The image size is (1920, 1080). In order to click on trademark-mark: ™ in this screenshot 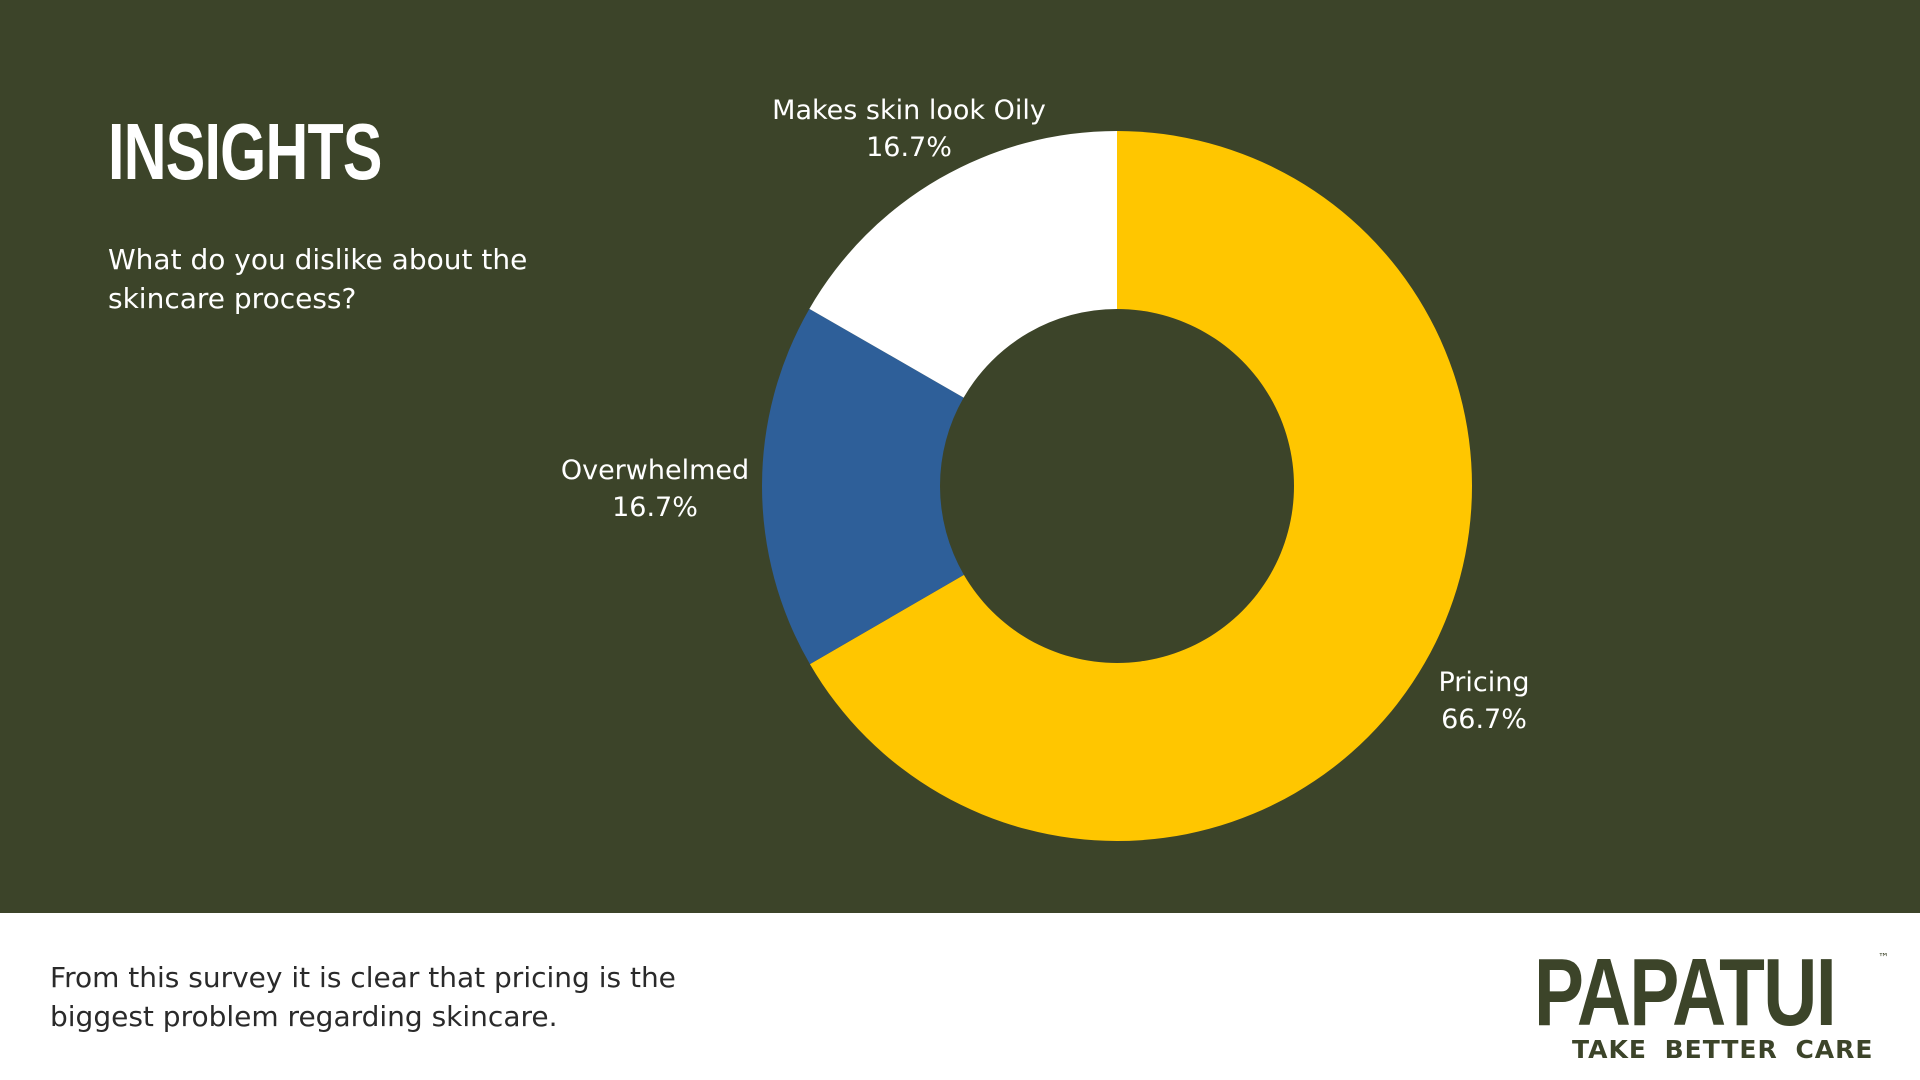, I will do `click(1883, 957)`.